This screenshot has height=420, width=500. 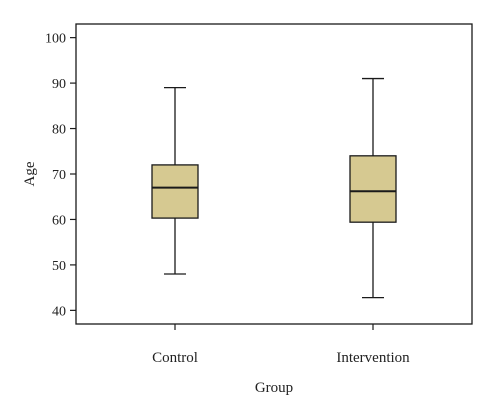 What do you see at coordinates (59, 266) in the screenshot?
I see `y-tick-label: 50` at bounding box center [59, 266].